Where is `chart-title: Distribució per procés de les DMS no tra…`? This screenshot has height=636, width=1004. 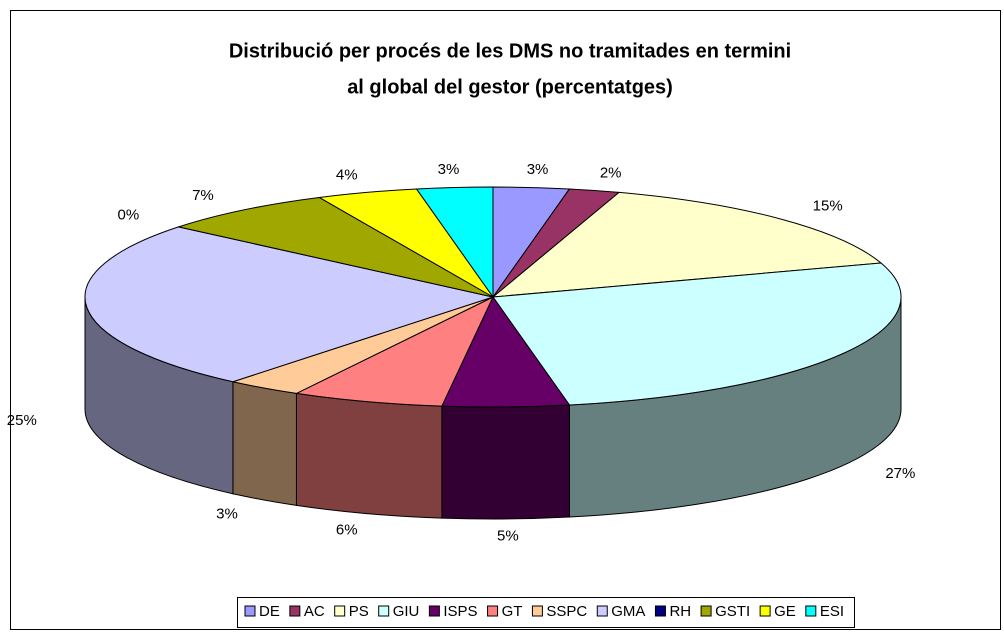 chart-title: Distribució per procés de les DMS no tra… is located at coordinates (510, 51).